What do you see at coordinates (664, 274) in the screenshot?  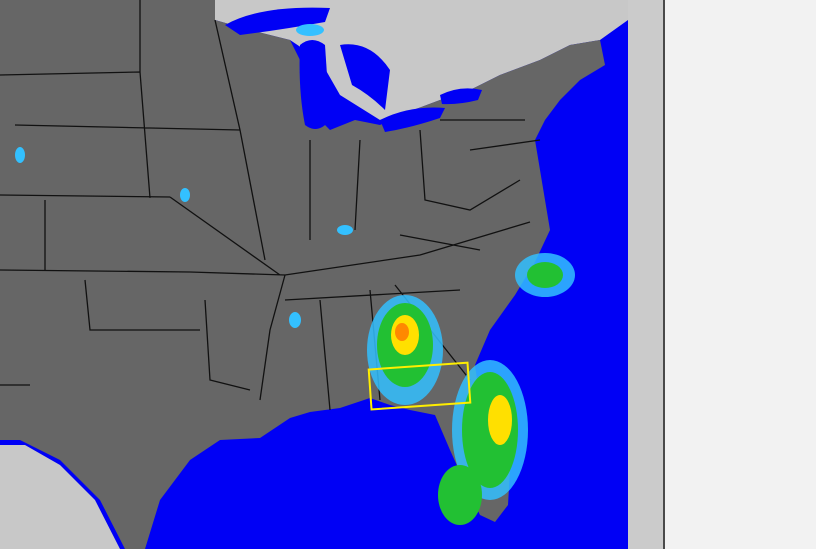 I see `panel-divider` at bounding box center [664, 274].